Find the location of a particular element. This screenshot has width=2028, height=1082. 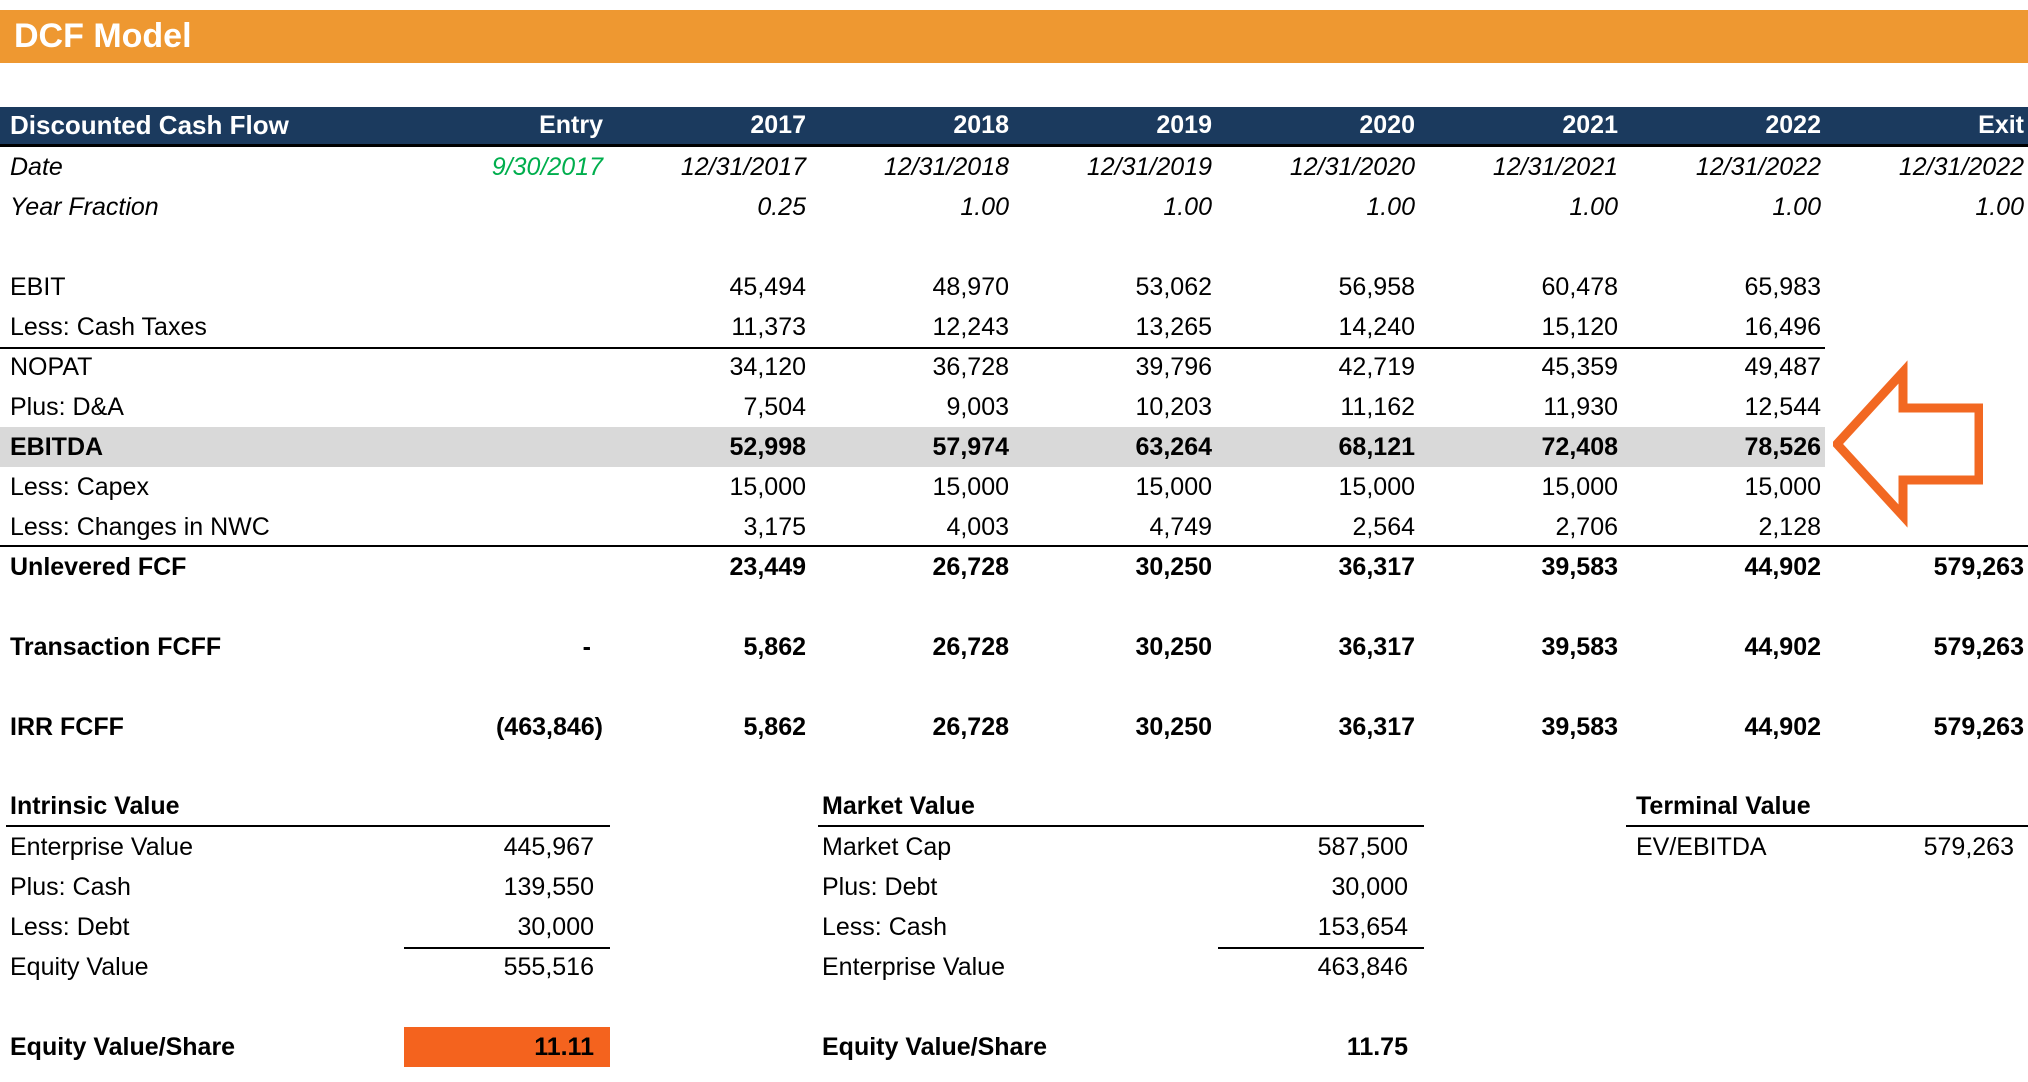

cell-2017: 15,000 is located at coordinates (767, 487).